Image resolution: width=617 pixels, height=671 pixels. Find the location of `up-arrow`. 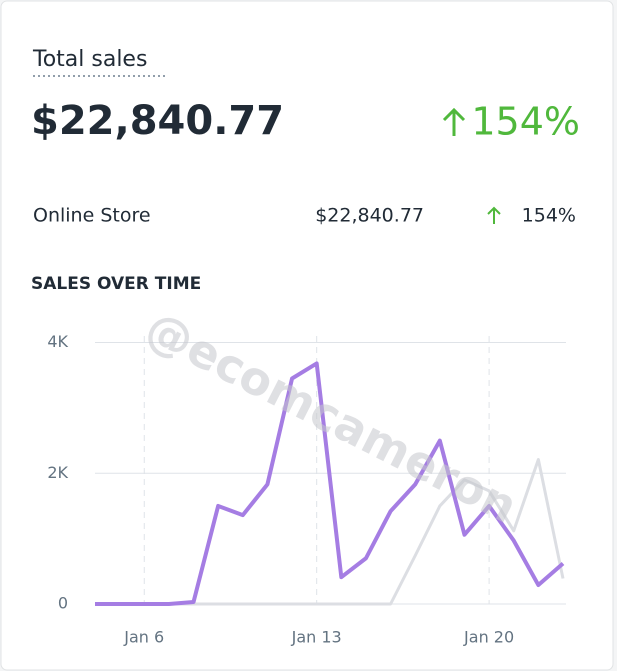

up-arrow is located at coordinates (454, 121).